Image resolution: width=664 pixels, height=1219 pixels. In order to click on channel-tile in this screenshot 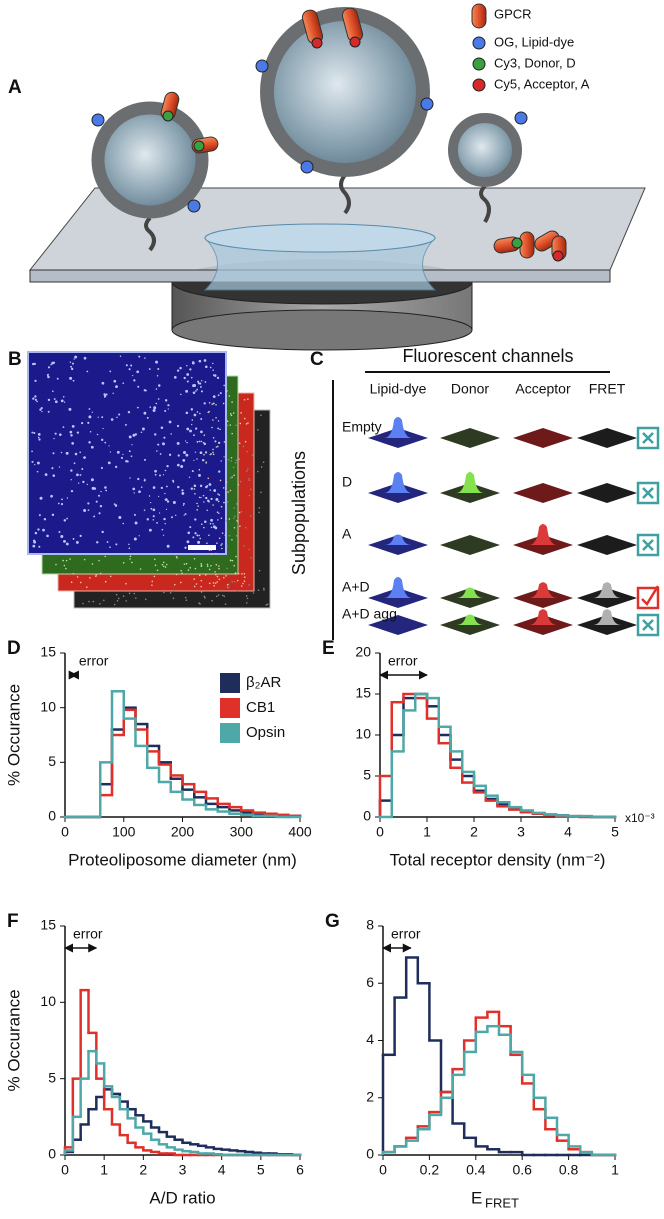, I will do `click(543, 493)`.